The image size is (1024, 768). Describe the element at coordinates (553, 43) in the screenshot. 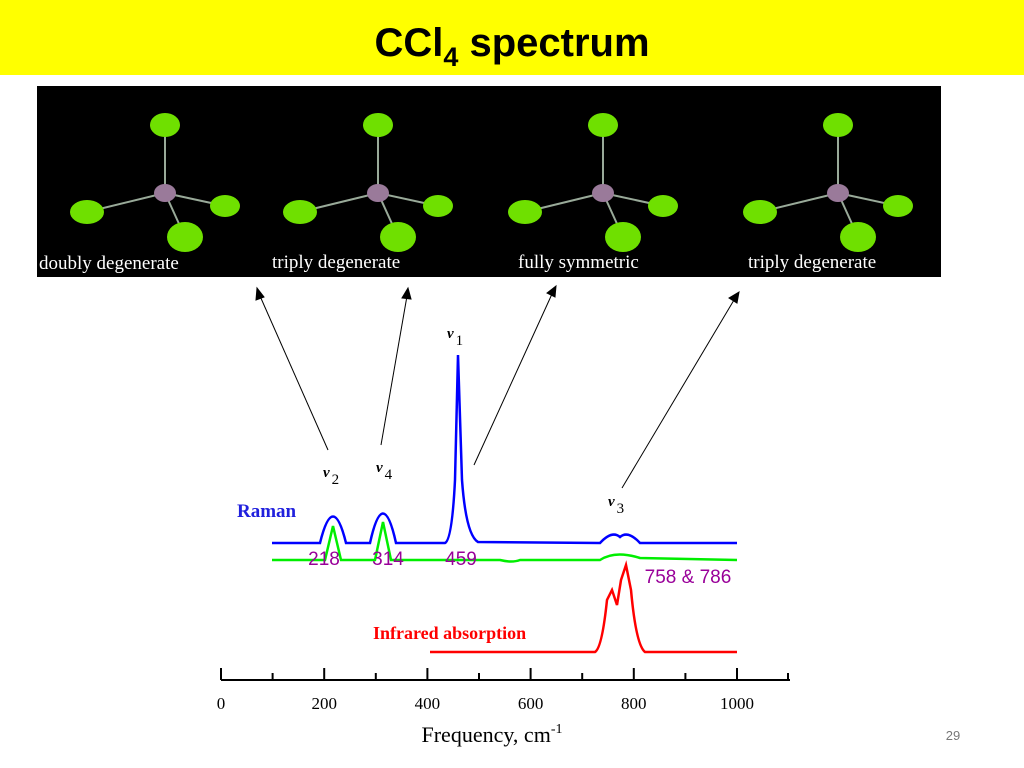

I see `title-rest: spectrum` at that location.